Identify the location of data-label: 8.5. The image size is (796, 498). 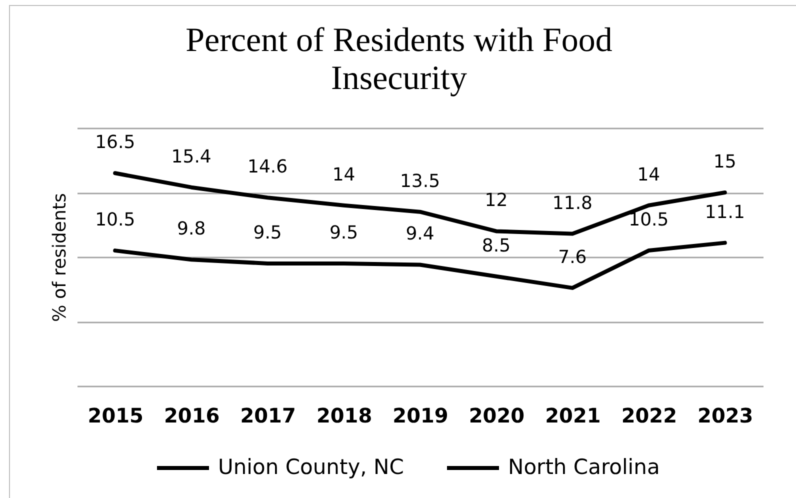
(496, 245).